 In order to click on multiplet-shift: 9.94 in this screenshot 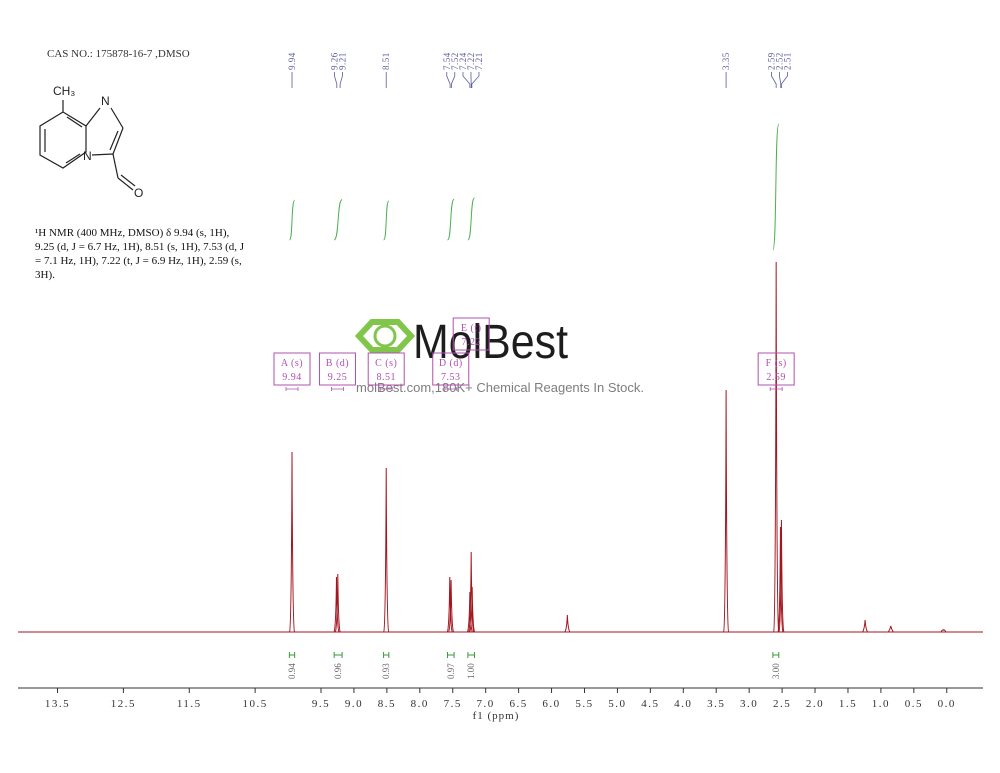, I will do `click(292, 377)`.